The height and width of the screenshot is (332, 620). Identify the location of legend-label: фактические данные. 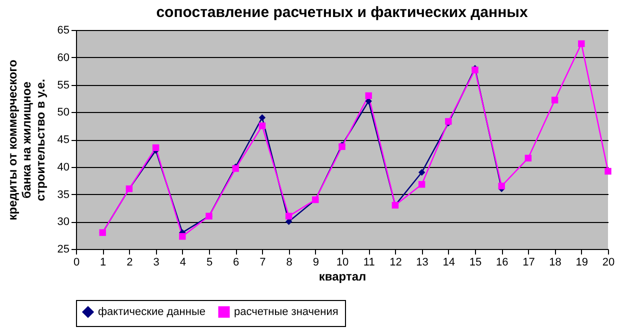
(152, 312).